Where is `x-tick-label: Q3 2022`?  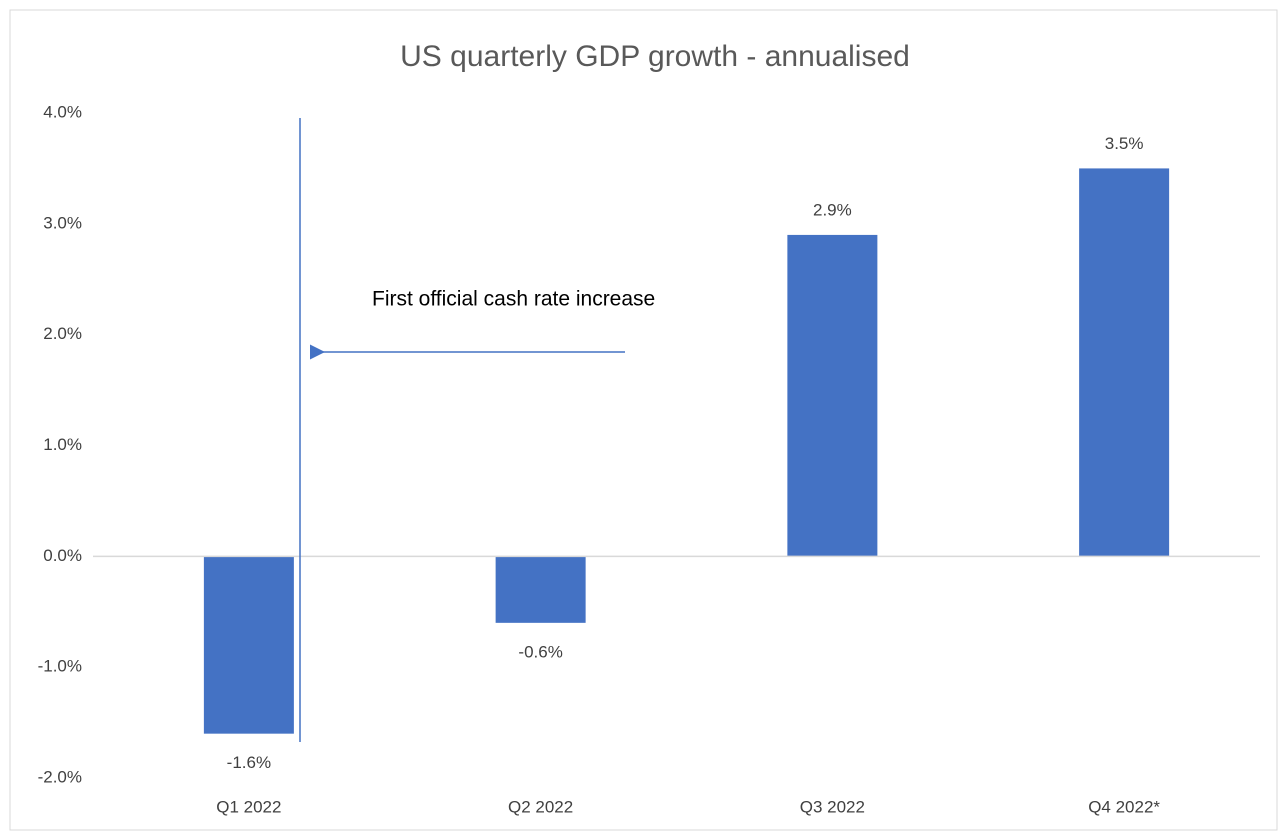 x-tick-label: Q3 2022 is located at coordinates (832, 806).